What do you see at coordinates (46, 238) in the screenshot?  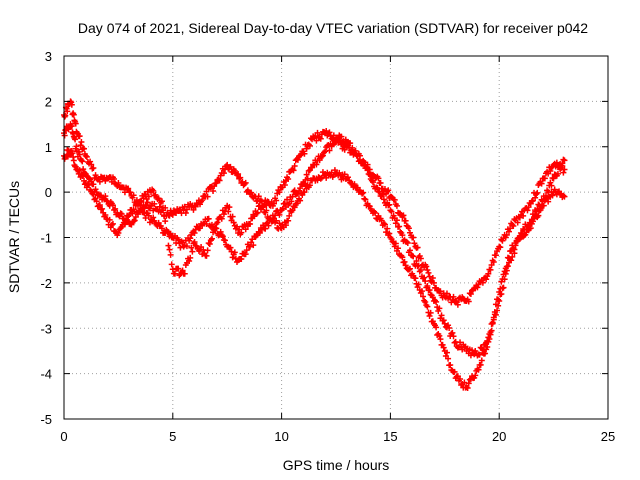 I see `y-tick-label: -1` at bounding box center [46, 238].